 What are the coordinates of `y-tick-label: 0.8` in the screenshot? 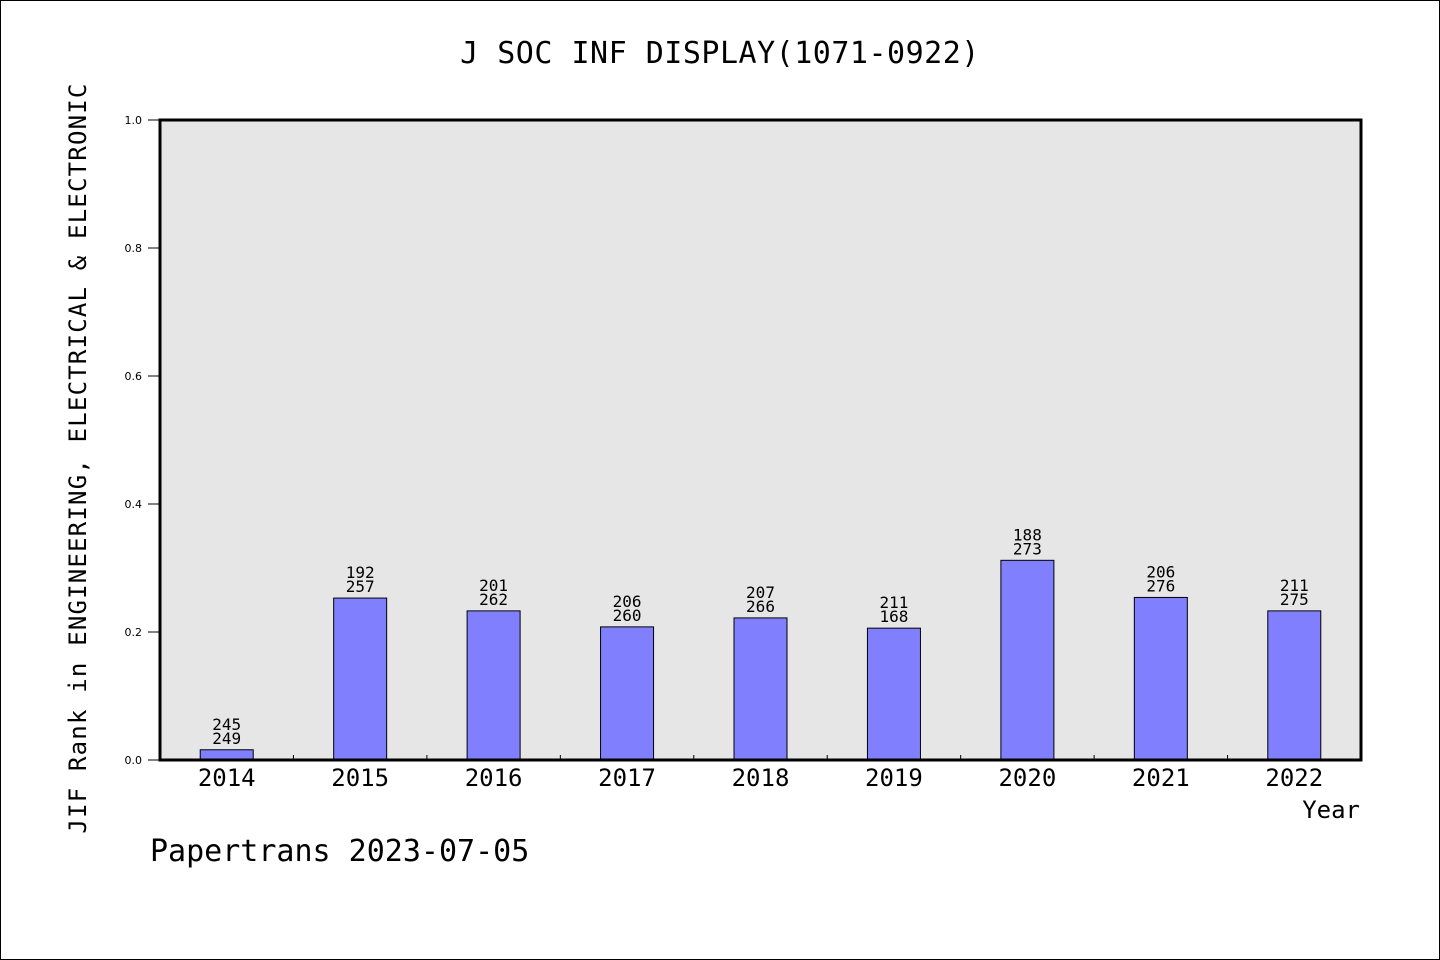 It's located at (134, 248).